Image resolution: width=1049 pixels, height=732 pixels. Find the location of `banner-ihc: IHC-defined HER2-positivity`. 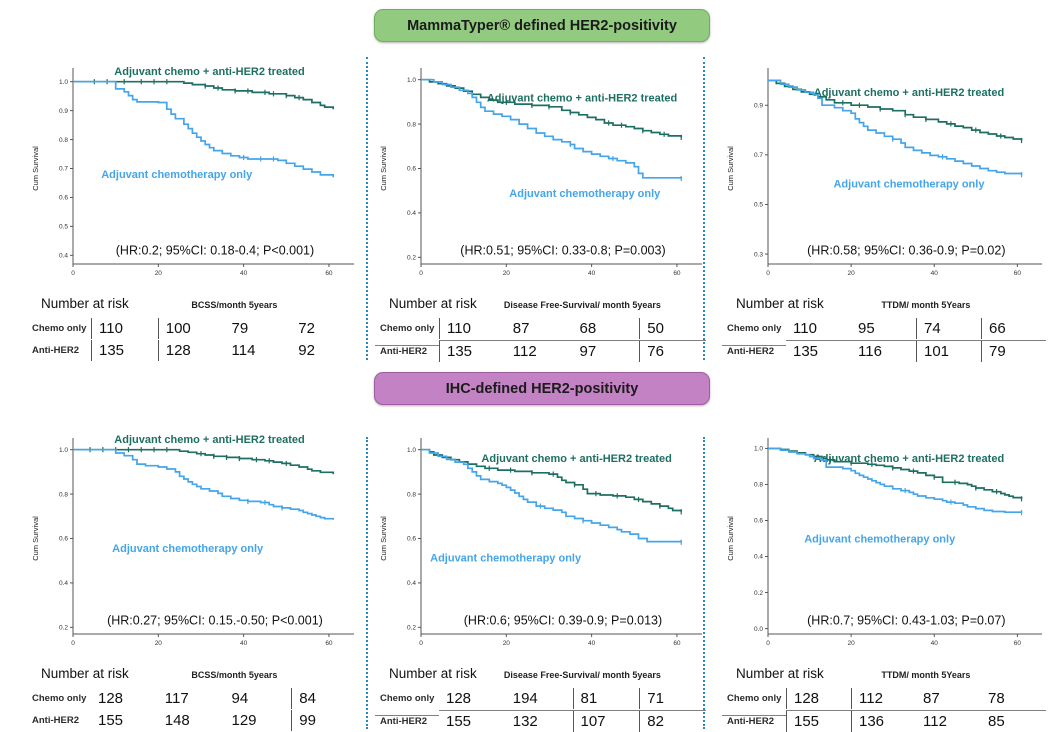

banner-ihc: IHC-defined HER2-positivity is located at coordinates (542, 388).